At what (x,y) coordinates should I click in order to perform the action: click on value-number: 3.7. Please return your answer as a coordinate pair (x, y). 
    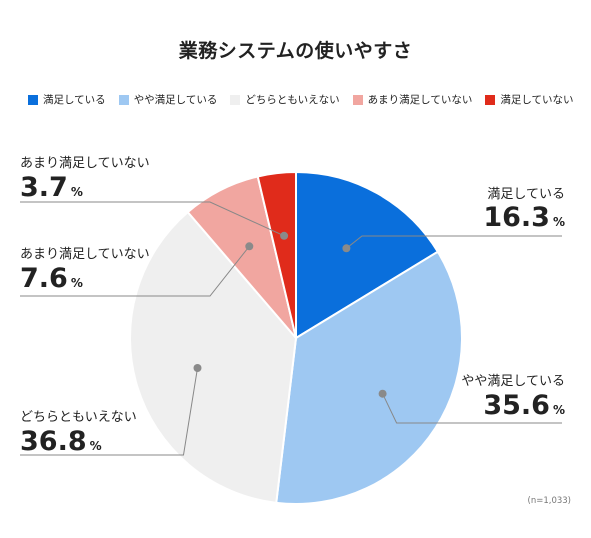
    Looking at the image, I should click on (44, 187).